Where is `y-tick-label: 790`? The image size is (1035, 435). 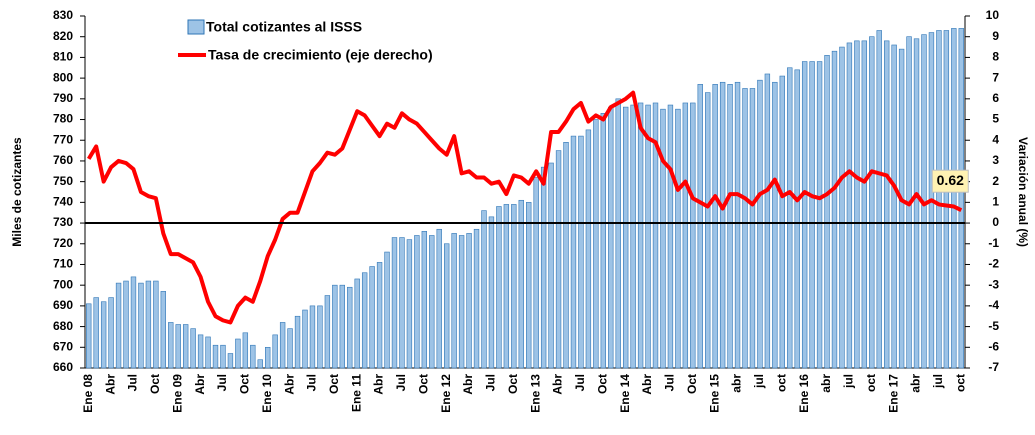 y-tick-label: 790 is located at coordinates (63, 98).